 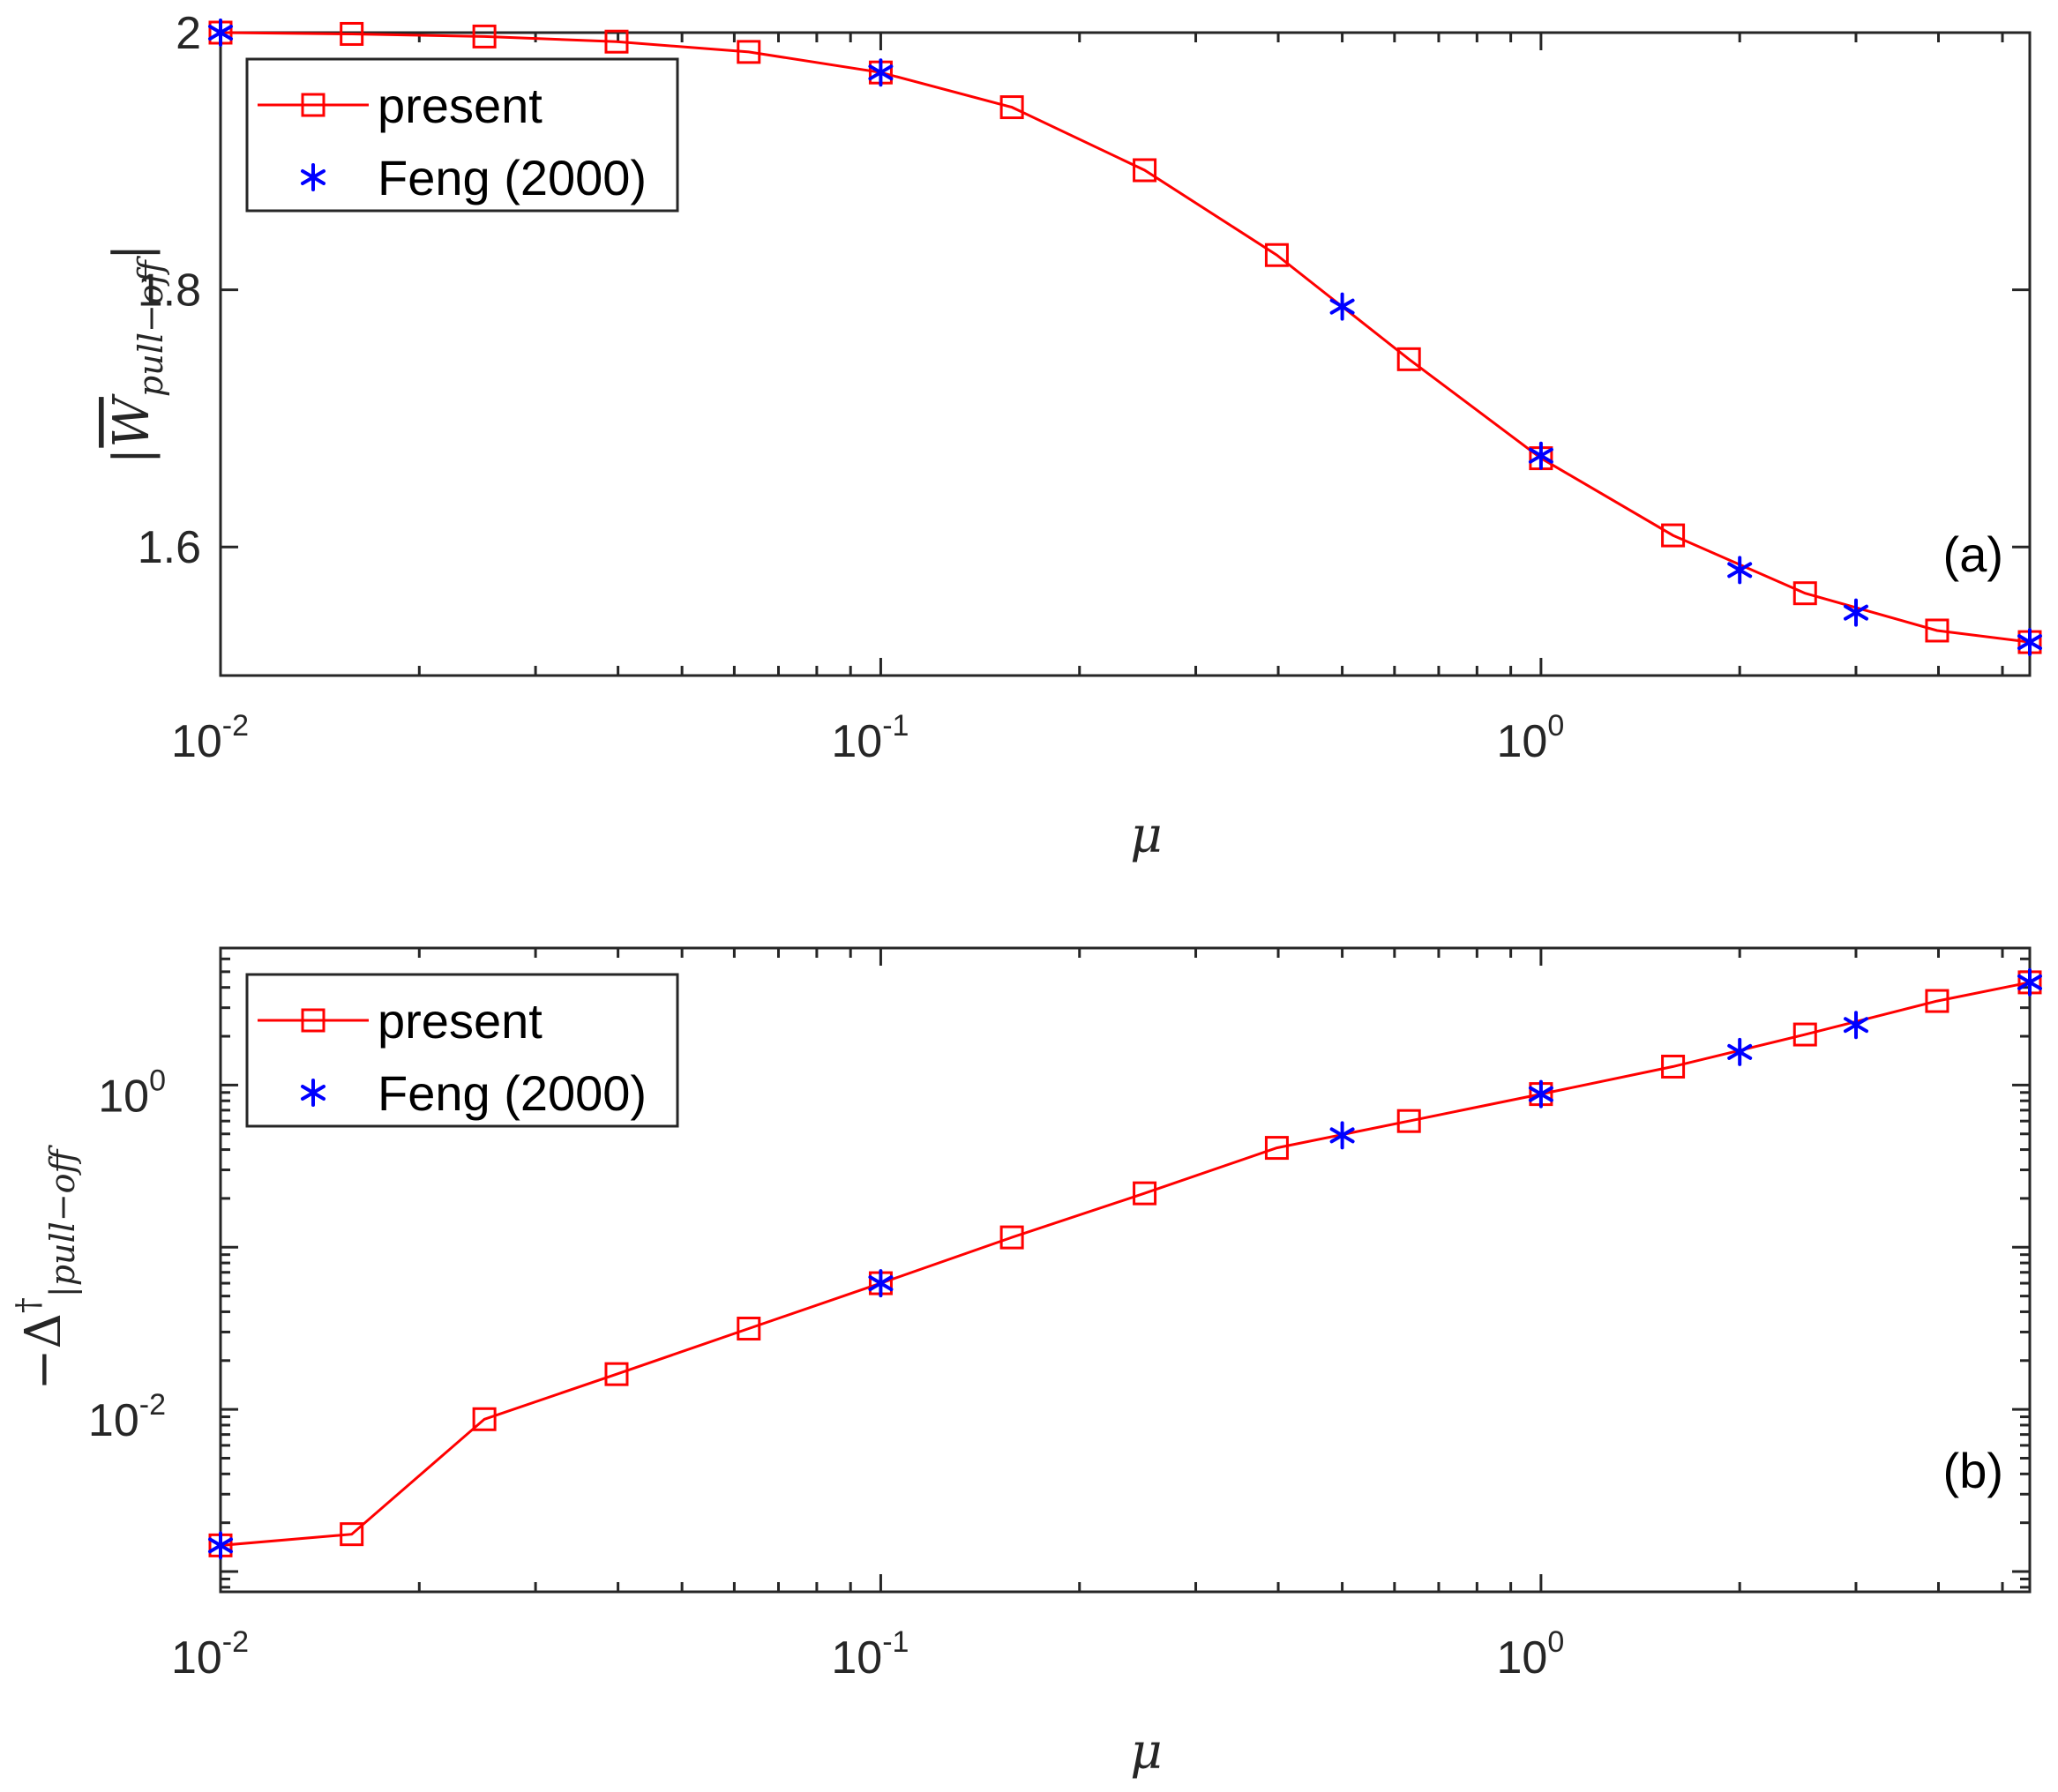 I want to click on y-label-subscript: pull−off, so click(x=150, y=326).